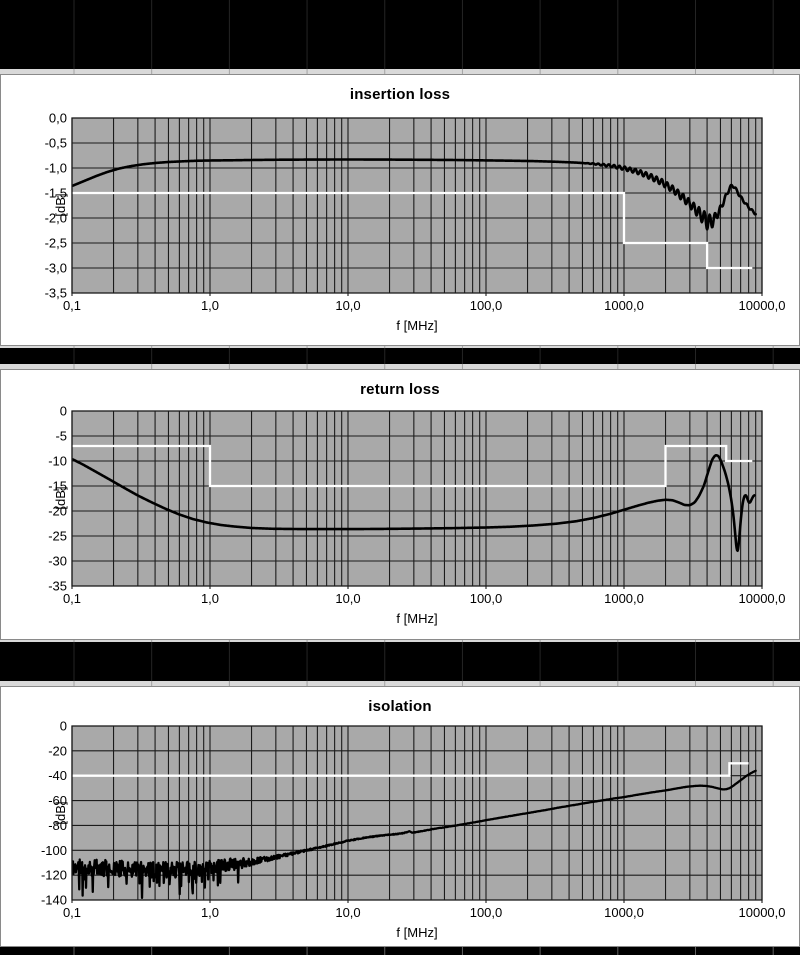 The height and width of the screenshot is (955, 800). What do you see at coordinates (56, 293) in the screenshot?
I see `y-tick-label: -3,5` at bounding box center [56, 293].